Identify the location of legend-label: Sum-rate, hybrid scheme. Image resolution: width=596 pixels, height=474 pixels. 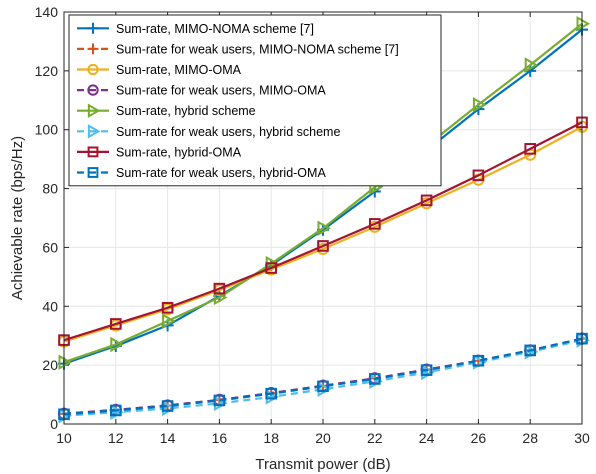
(186, 111).